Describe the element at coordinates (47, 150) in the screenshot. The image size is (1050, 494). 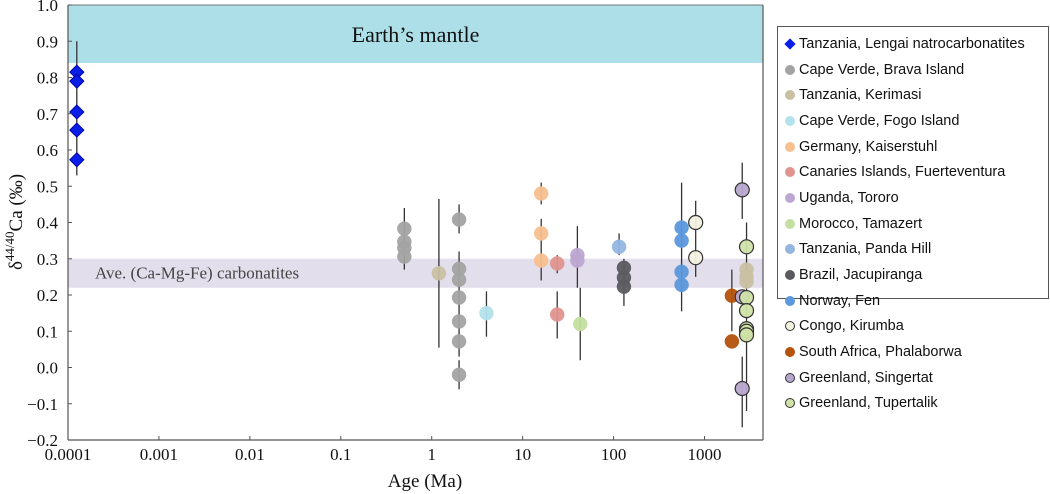
I see `y-tick-label: 0.6` at that location.